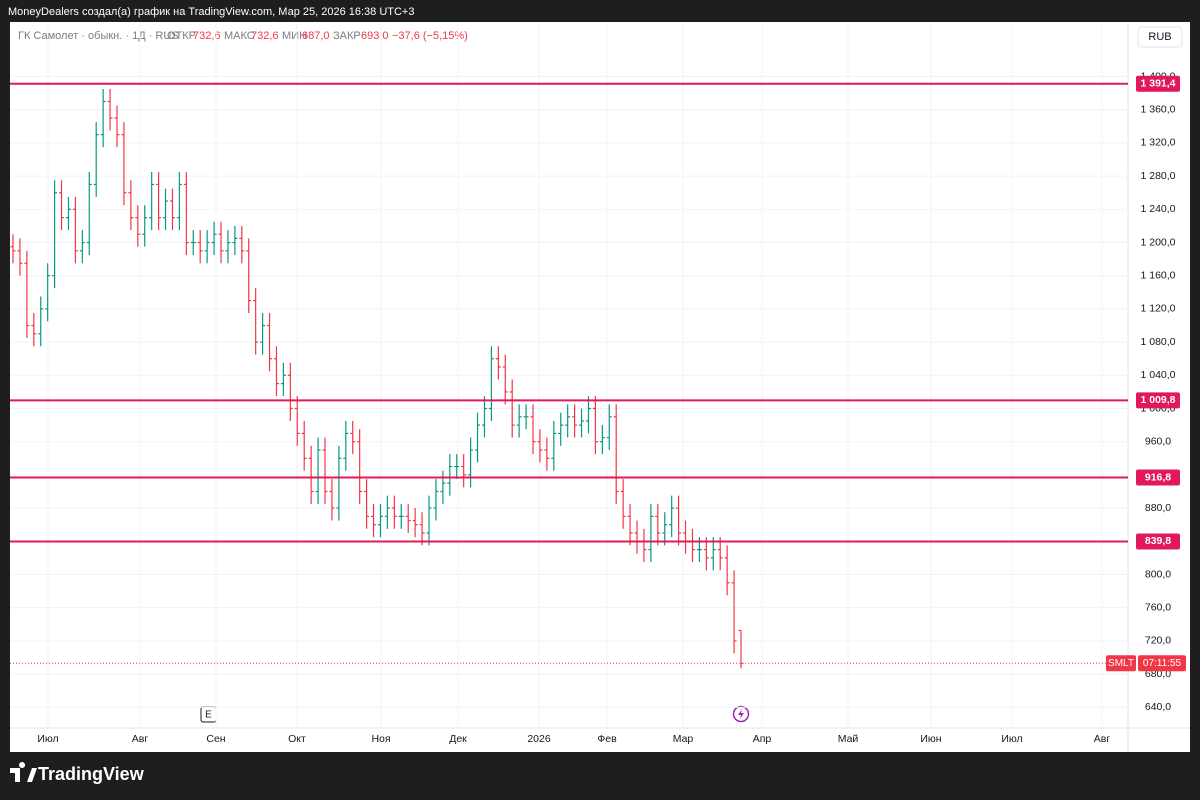  What do you see at coordinates (458, 739) in the screenshot?
I see `x-tick-label: Дек` at bounding box center [458, 739].